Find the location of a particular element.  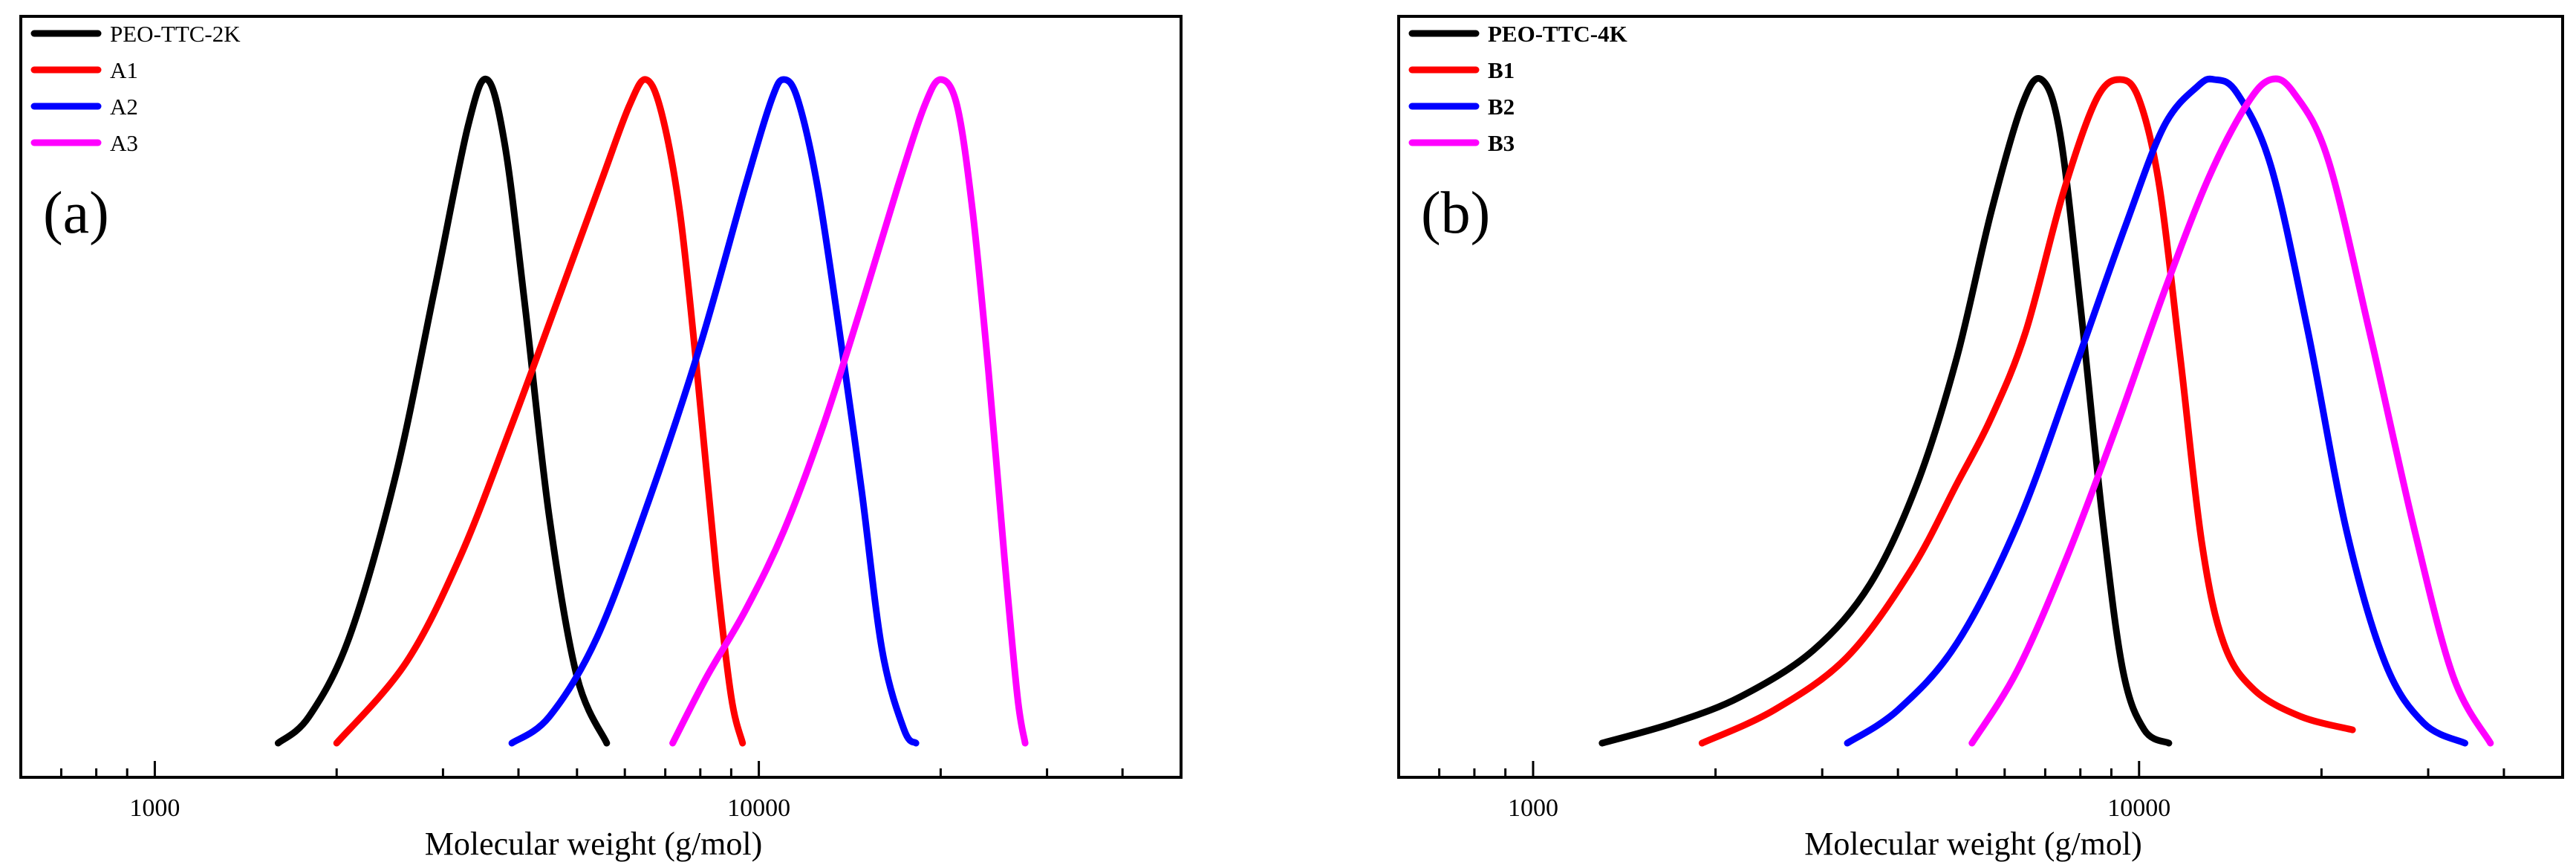

series-line-peo-ttc-2k is located at coordinates (442, 411).